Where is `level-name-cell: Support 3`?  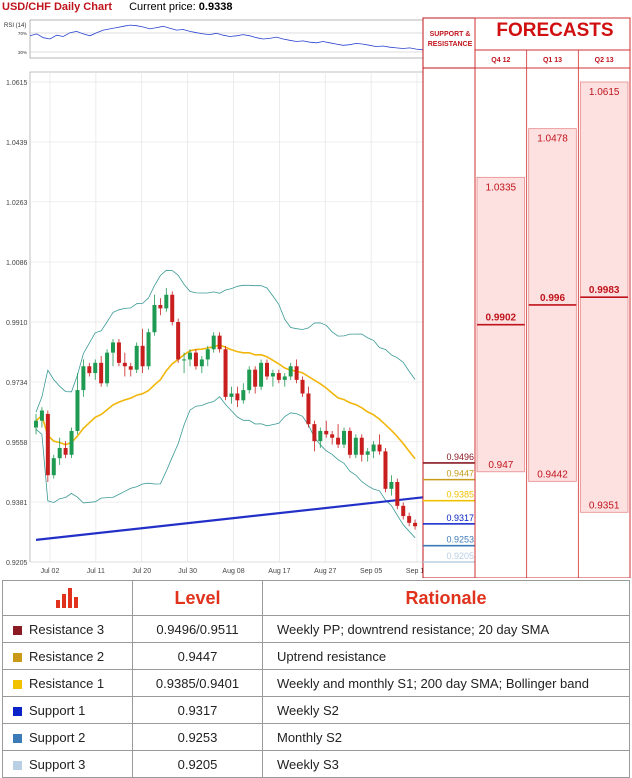 level-name-cell: Support 3 is located at coordinates (67, 764).